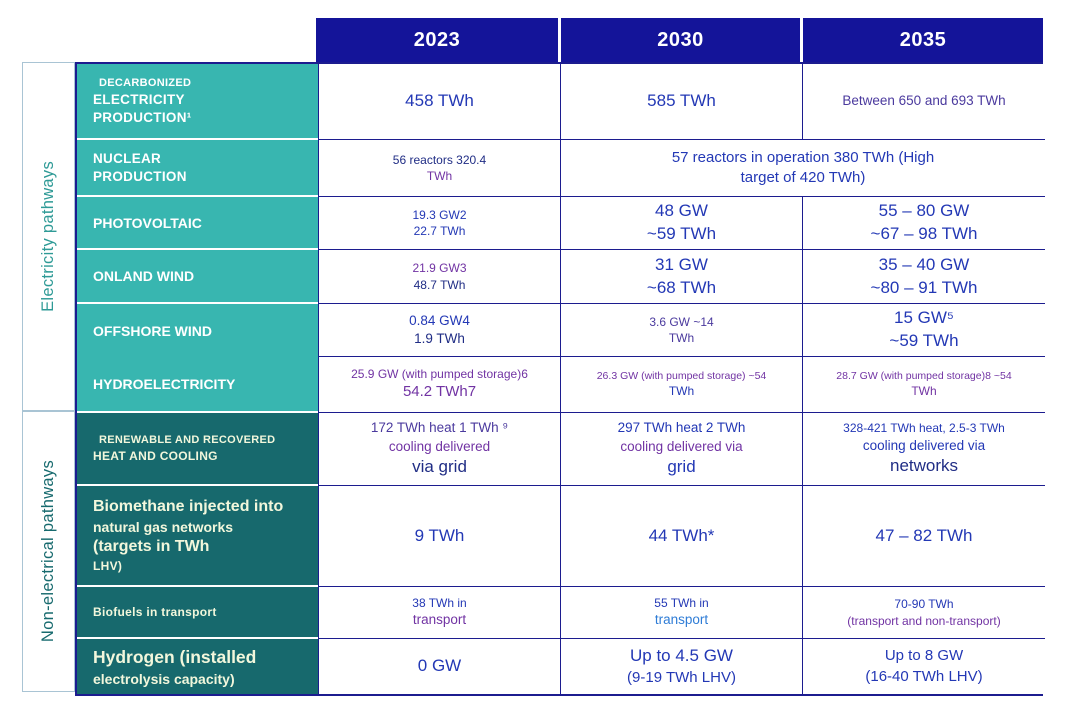 This screenshot has height=707, width=1073. I want to click on text-line: cooling delivered, so click(439, 446).